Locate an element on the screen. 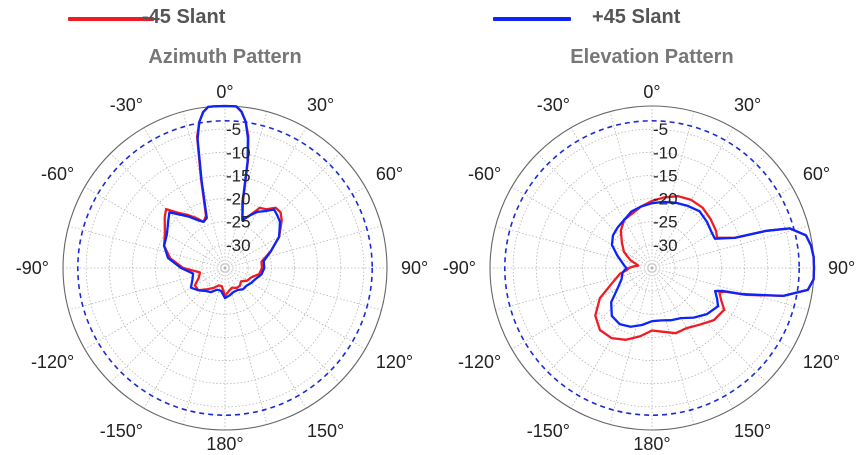  legend-item-minus45: -45 Slant is located at coordinates (168, 18).